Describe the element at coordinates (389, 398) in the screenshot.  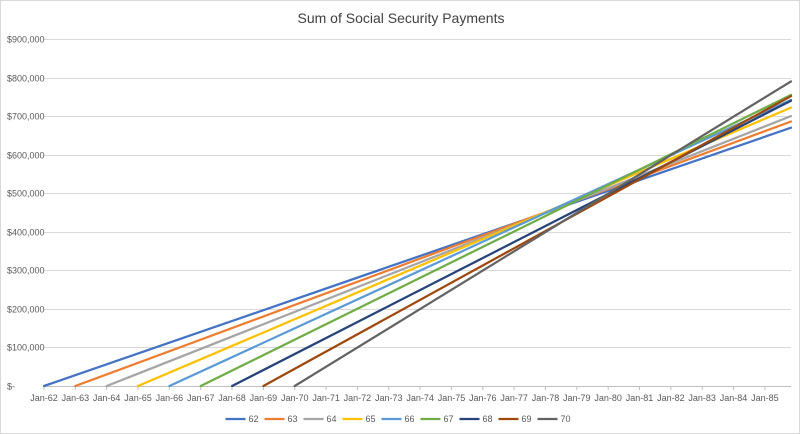
I see `x-tick-label: Jan-73` at that location.